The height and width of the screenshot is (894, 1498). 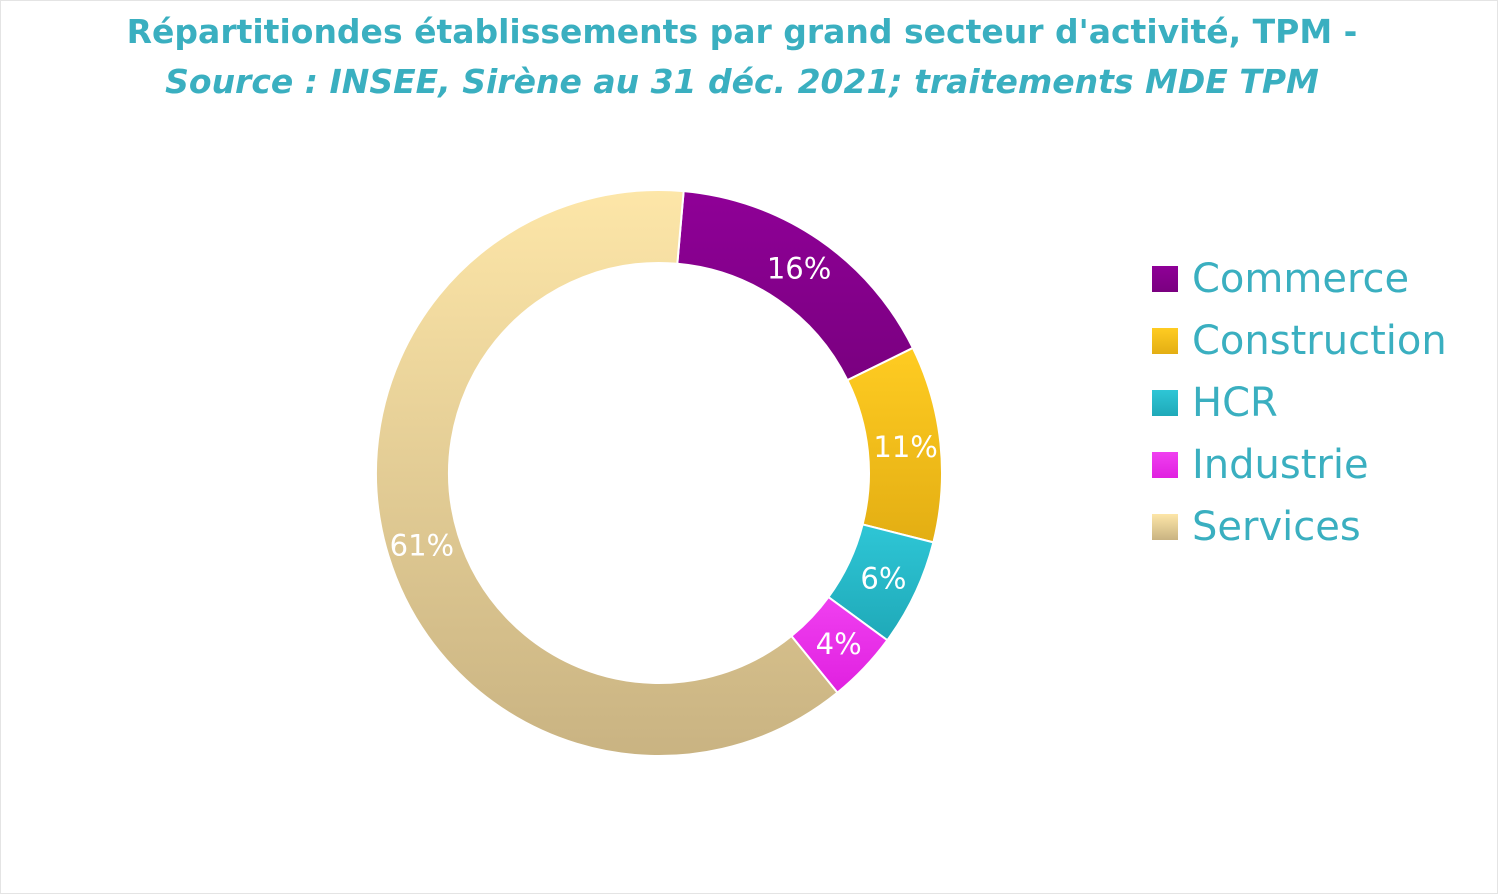 What do you see at coordinates (1165, 341) in the screenshot?
I see `legend-swatch-construction` at bounding box center [1165, 341].